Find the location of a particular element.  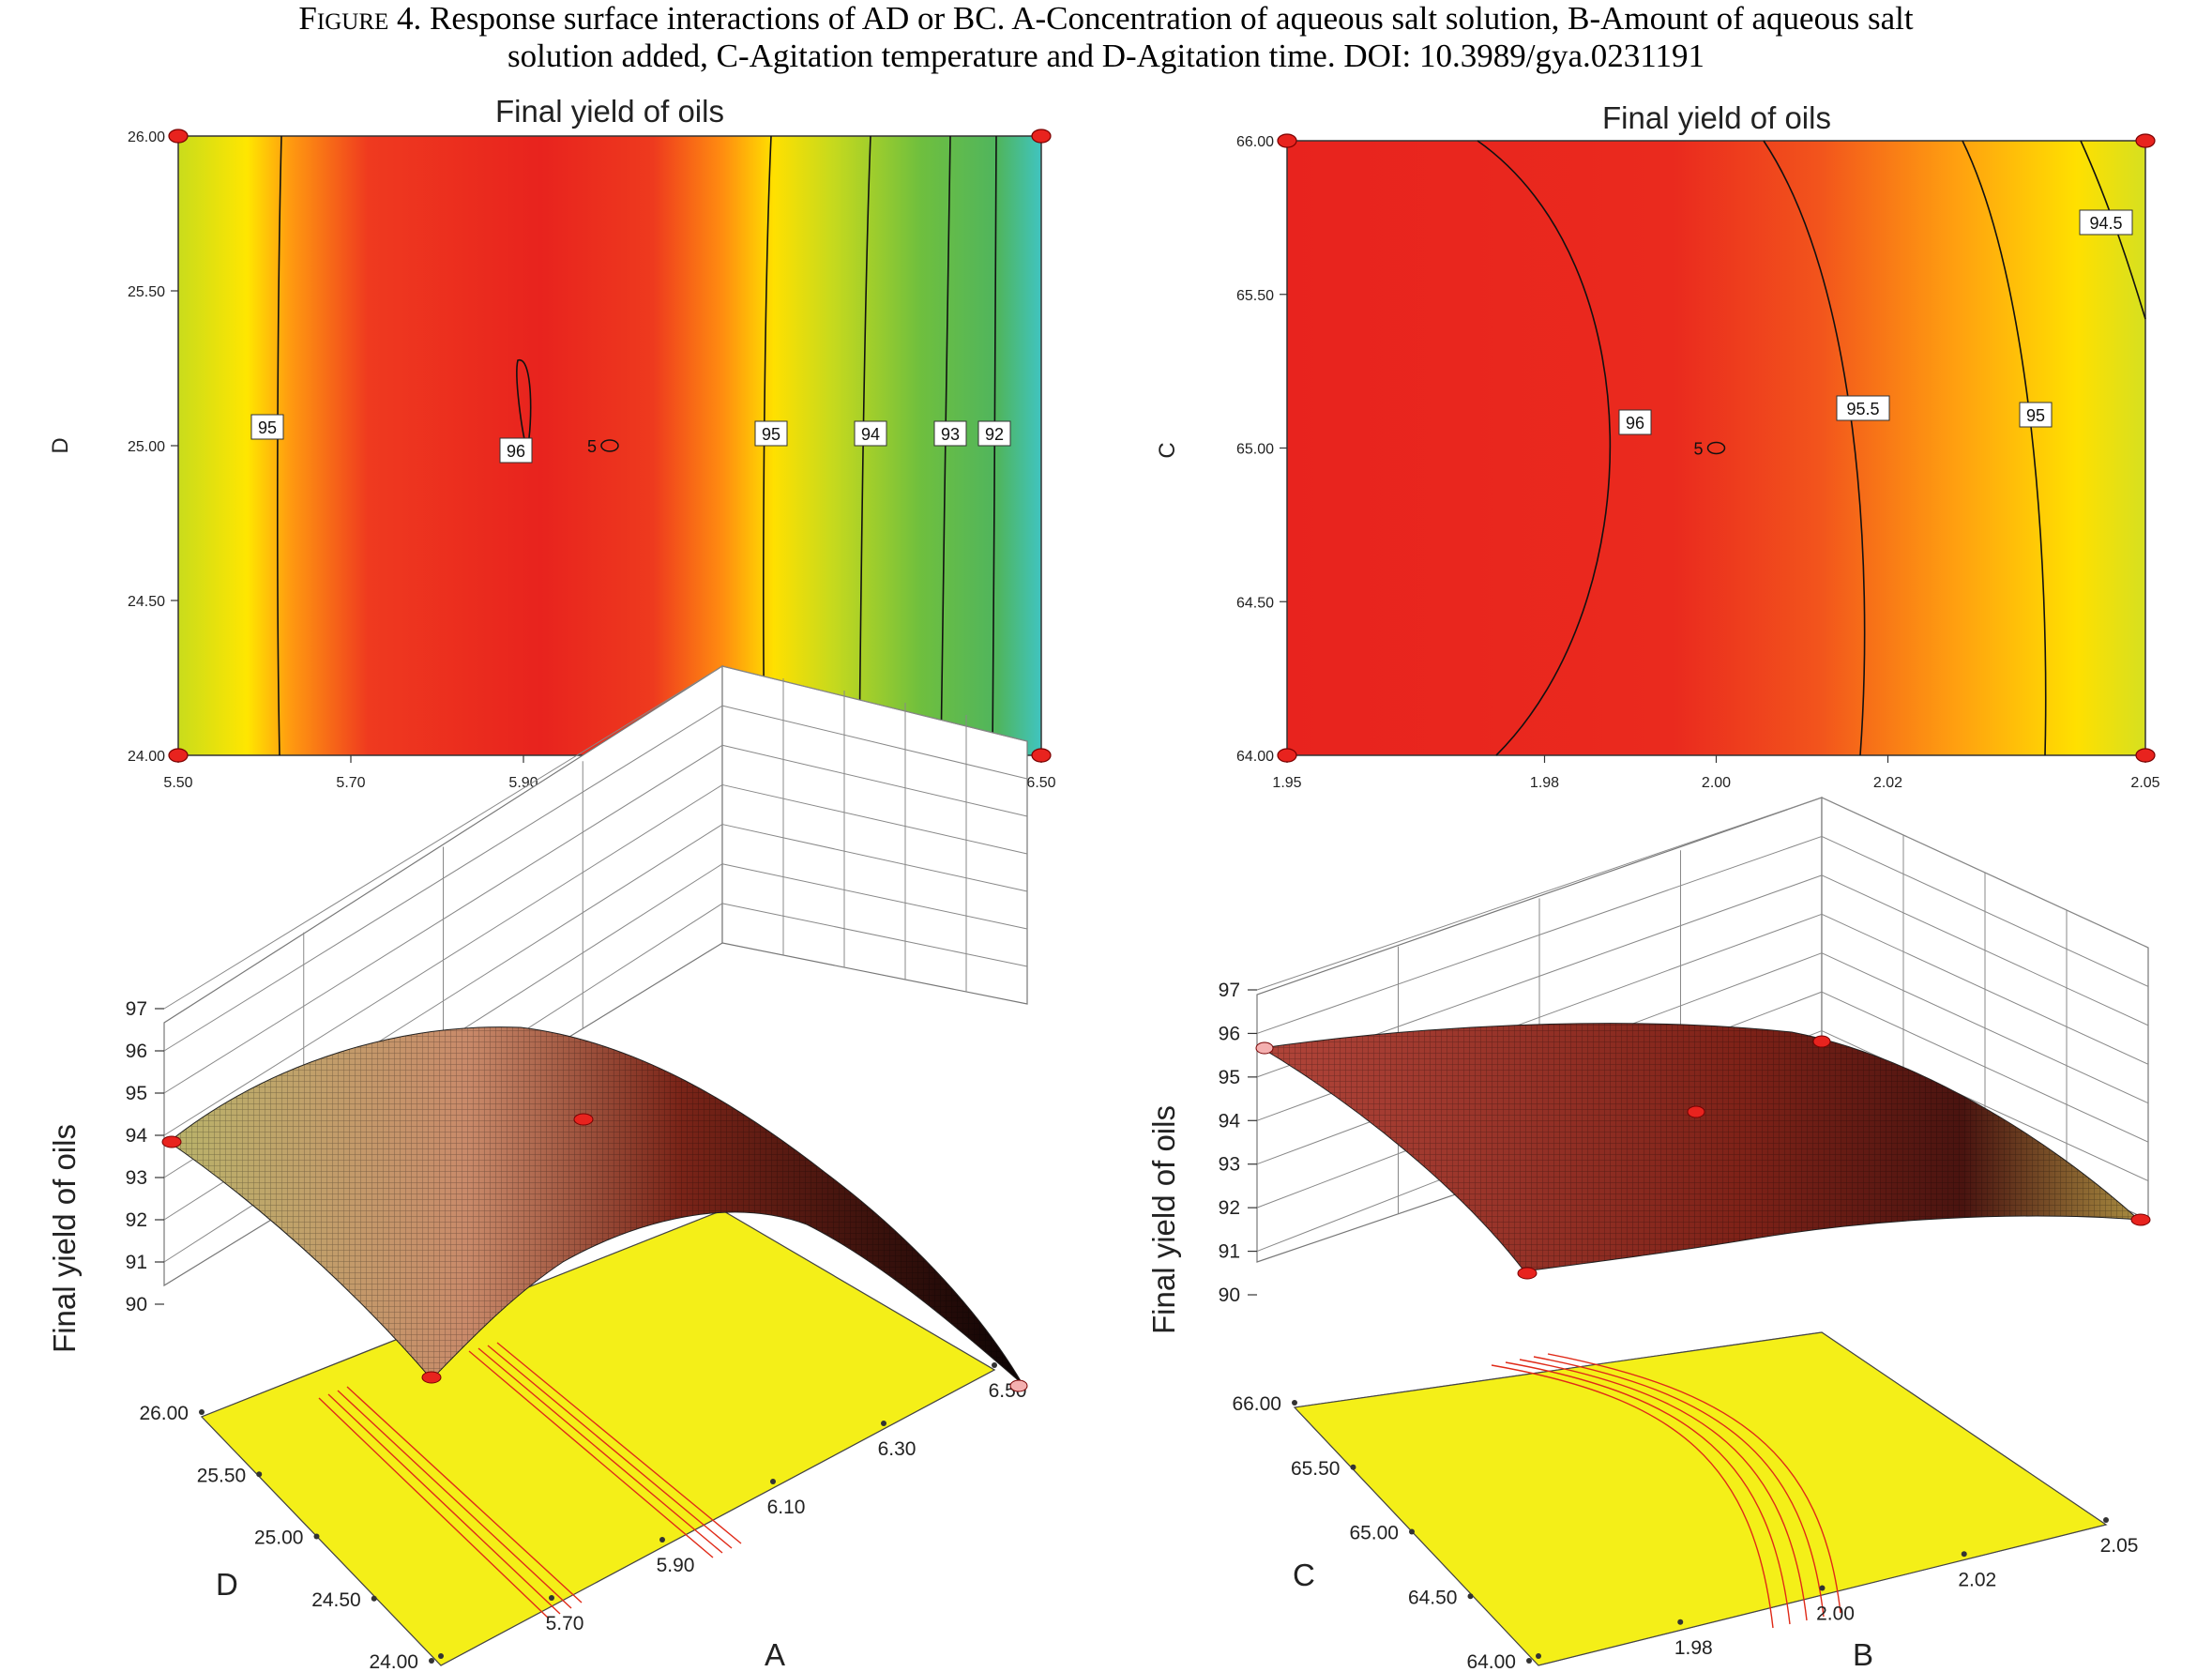

x-tick-label: 5.70 is located at coordinates (565, 1623).